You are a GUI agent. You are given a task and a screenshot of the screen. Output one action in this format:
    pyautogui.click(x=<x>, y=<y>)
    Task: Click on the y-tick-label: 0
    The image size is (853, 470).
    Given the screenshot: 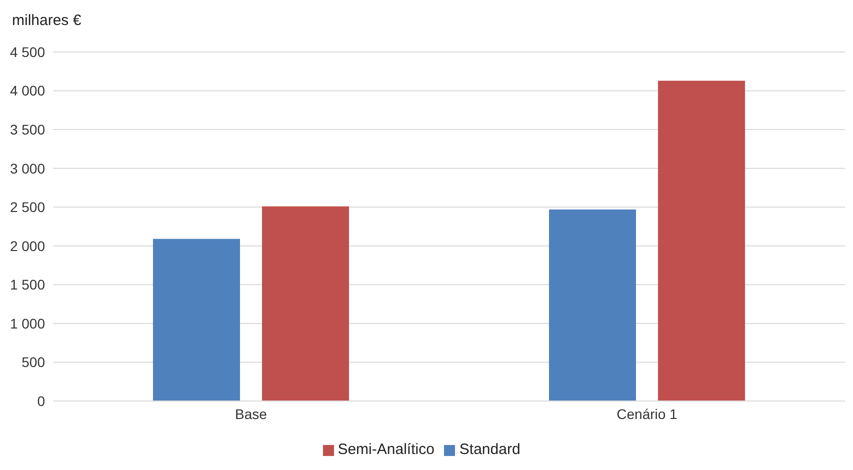 What is the action you would take?
    pyautogui.click(x=41, y=400)
    